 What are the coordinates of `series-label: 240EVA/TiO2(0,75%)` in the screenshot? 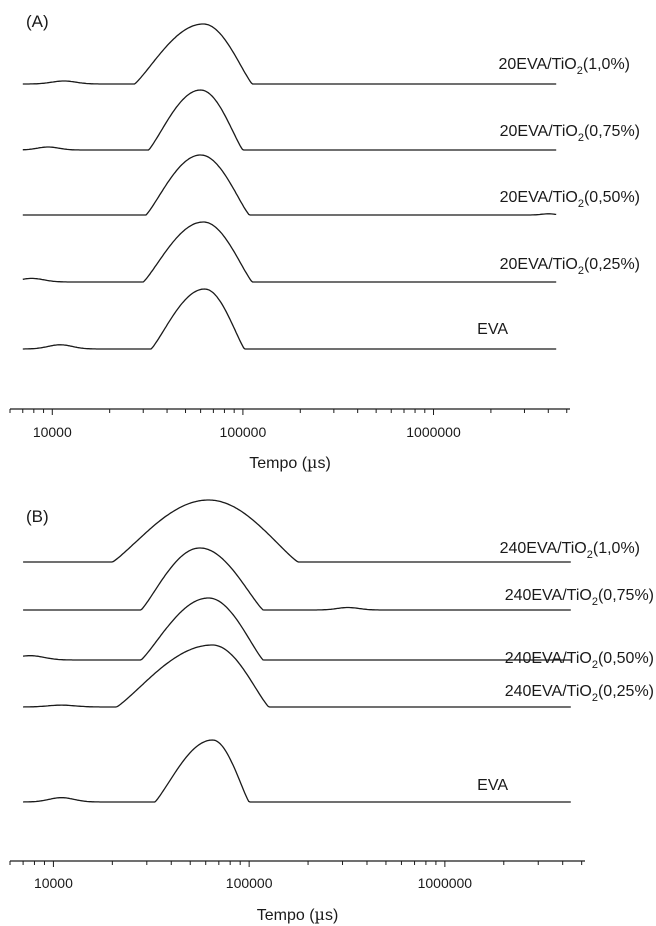 It's located at (579, 597).